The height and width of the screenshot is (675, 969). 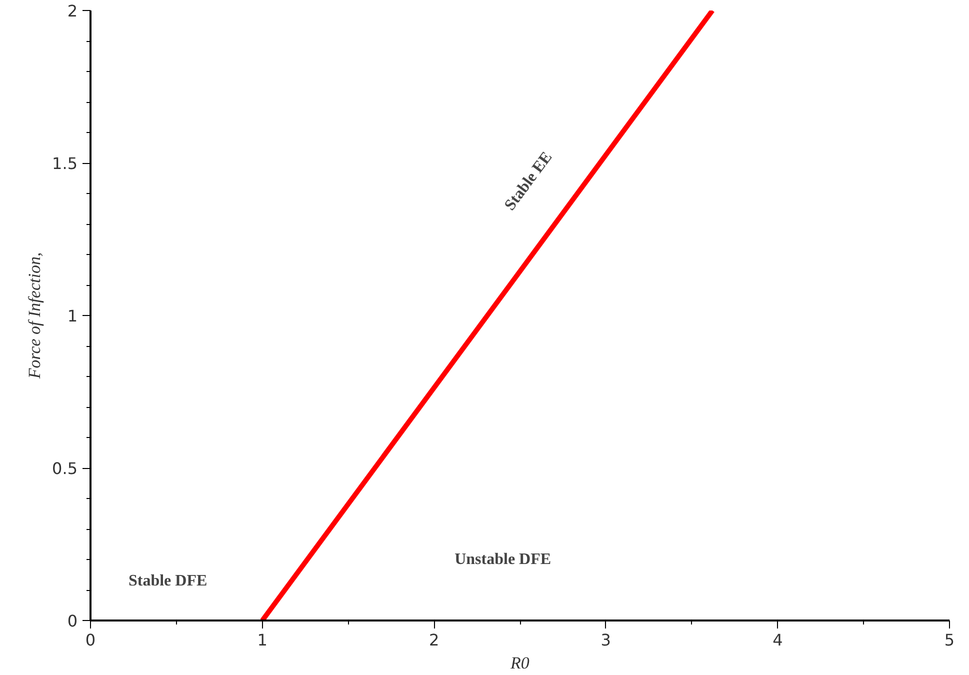 I want to click on y-axis-title: Force of Infection,, so click(x=34, y=316).